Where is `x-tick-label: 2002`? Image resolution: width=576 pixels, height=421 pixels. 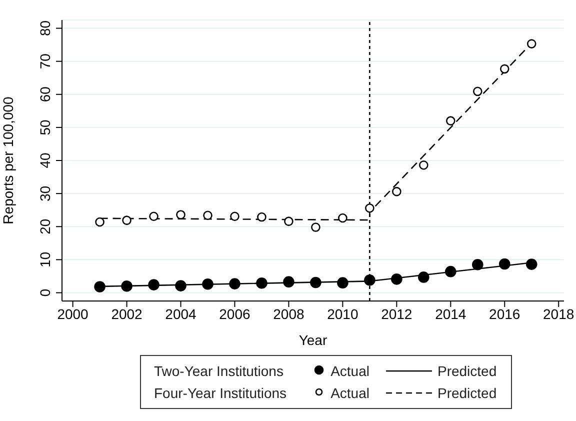 x-tick-label: 2002 is located at coordinates (127, 314).